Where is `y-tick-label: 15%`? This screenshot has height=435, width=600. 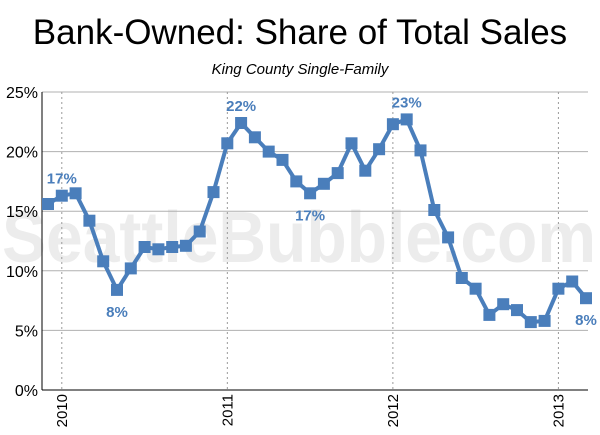
y-tick-label: 15% is located at coordinates (22, 212).